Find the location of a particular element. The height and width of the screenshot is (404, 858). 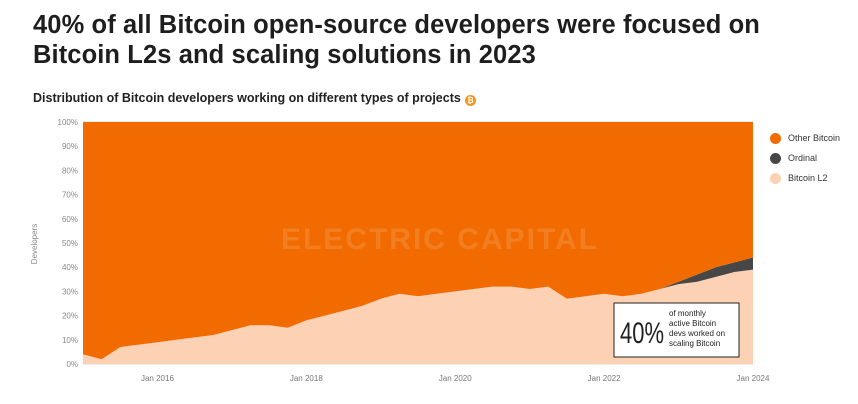

legend-label: Other Bitcoin is located at coordinates (814, 138).